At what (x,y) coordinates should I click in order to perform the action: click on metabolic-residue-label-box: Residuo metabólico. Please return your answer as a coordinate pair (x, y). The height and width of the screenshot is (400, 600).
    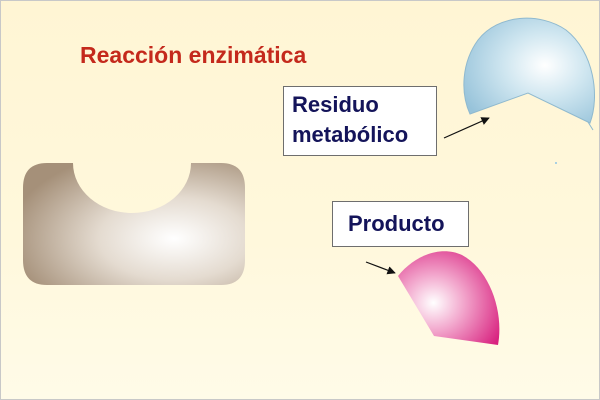
    Looking at the image, I should click on (360, 121).